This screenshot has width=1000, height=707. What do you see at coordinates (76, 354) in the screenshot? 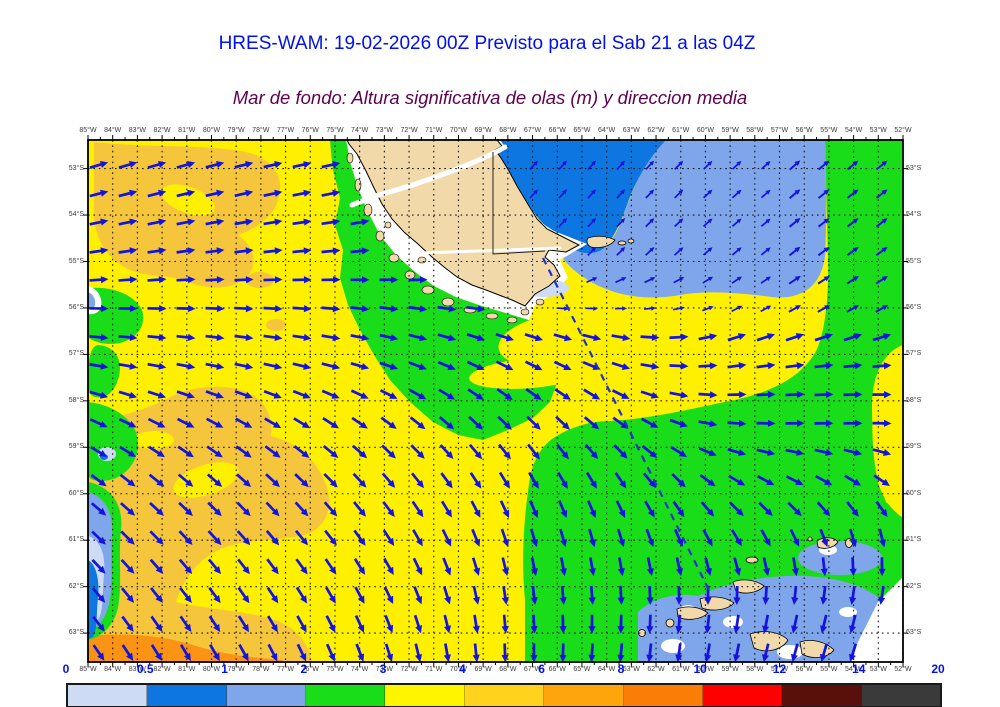
I see `lat-label-left: 57°S` at bounding box center [76, 354].